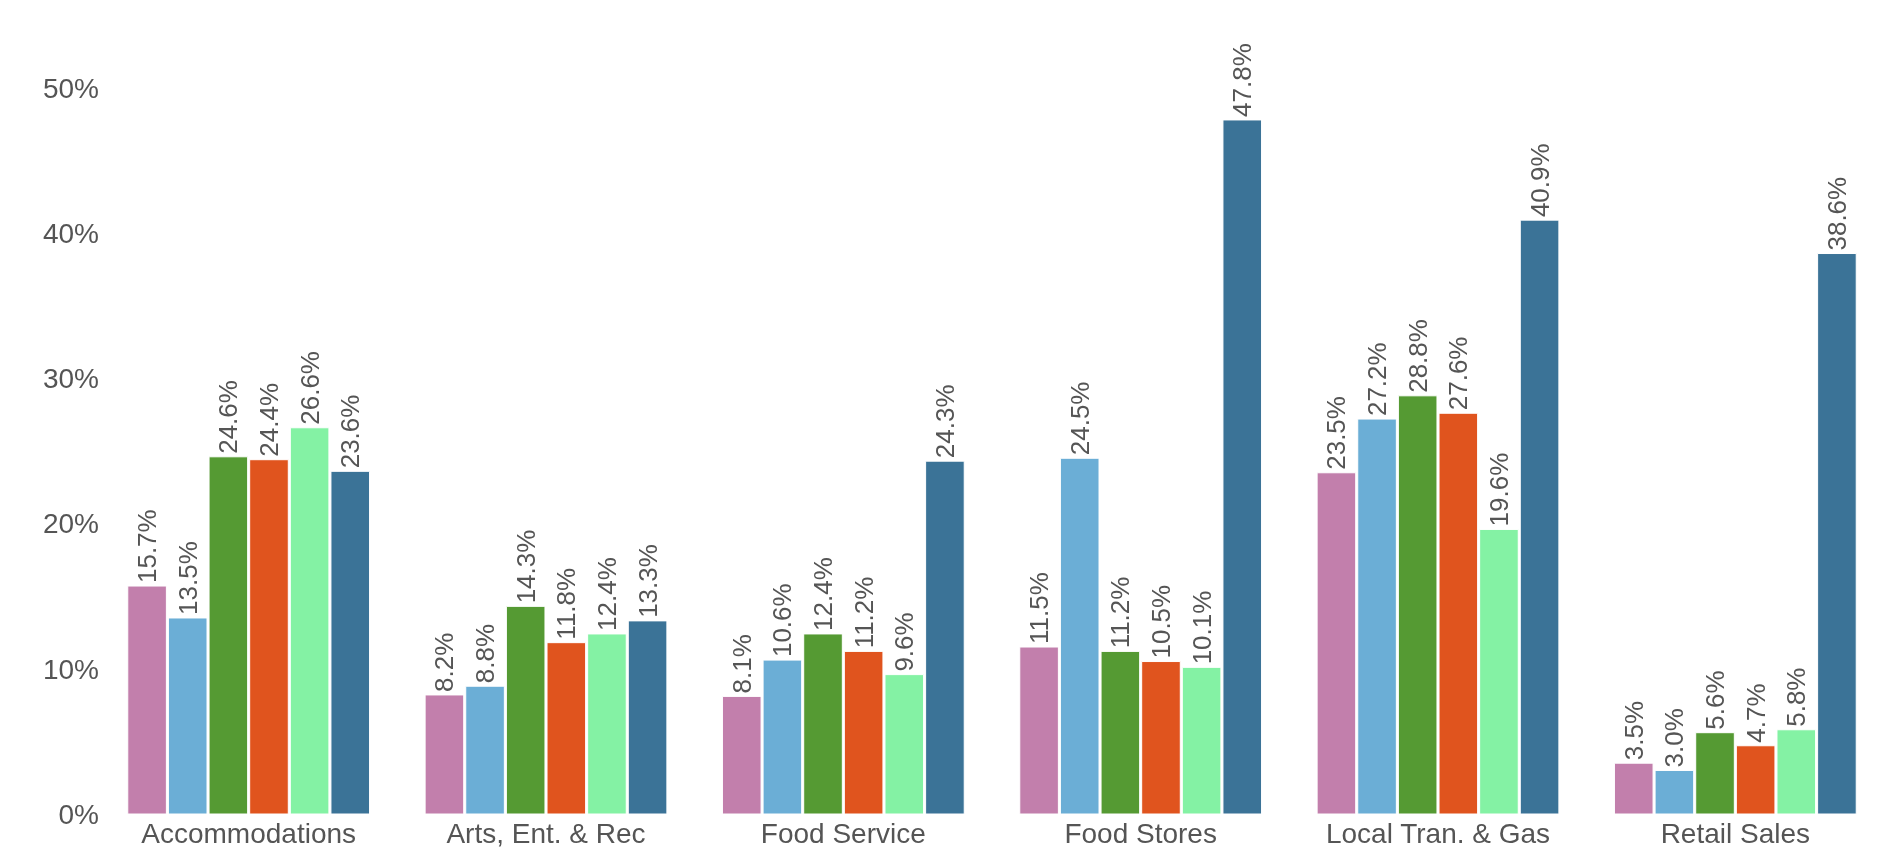 Image resolution: width=1904 pixels, height=864 pixels. Describe the element at coordinates (1242, 80) in the screenshot. I see `data-label: 47.8%` at that location.